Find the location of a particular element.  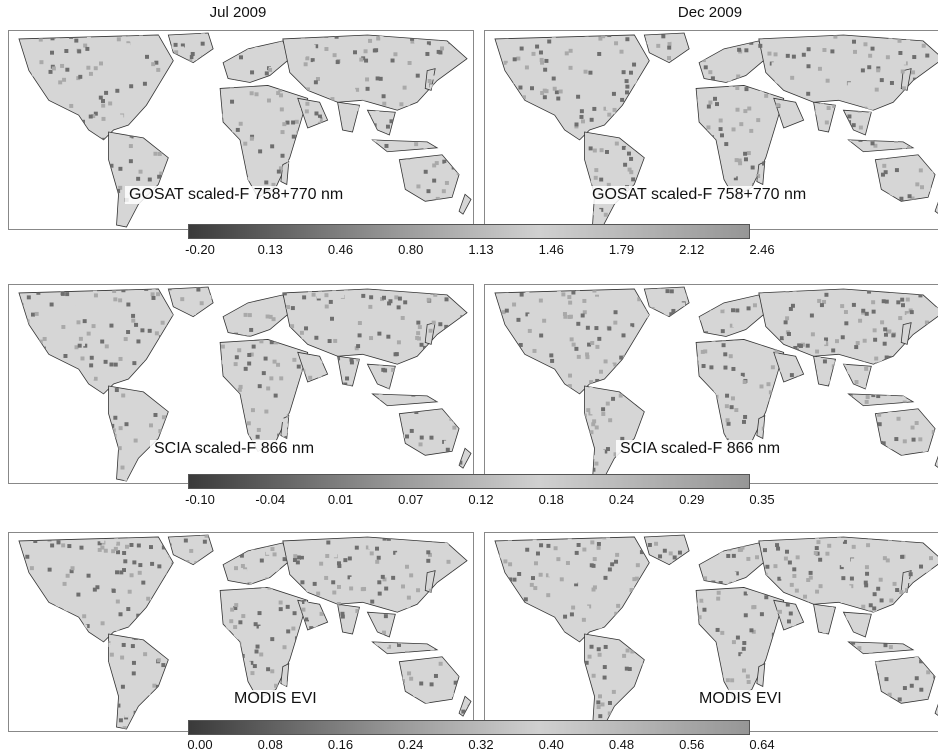

colorbar-tick-label: 0.08 is located at coordinates (270, 744).